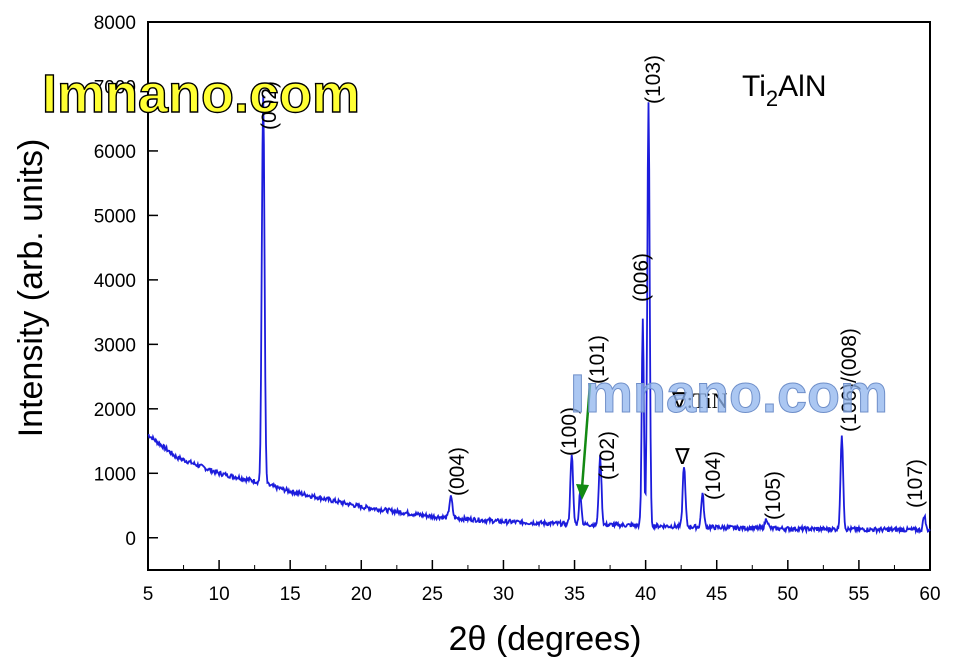  What do you see at coordinates (432, 594) in the screenshot?
I see `x-tick-label: 25` at bounding box center [432, 594].